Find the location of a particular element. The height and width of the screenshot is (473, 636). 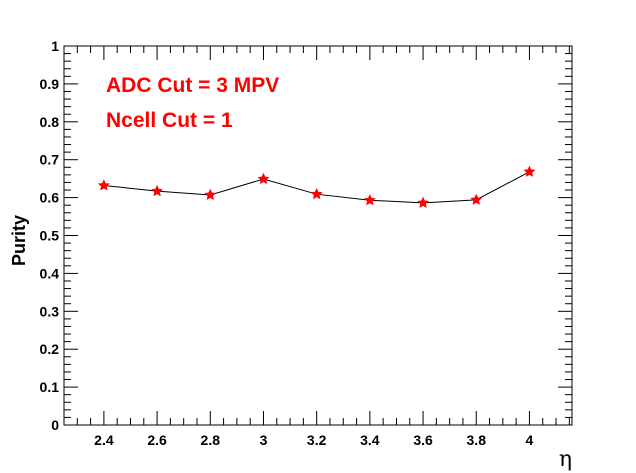

y-tick-label: 0.3 is located at coordinates (50, 311).